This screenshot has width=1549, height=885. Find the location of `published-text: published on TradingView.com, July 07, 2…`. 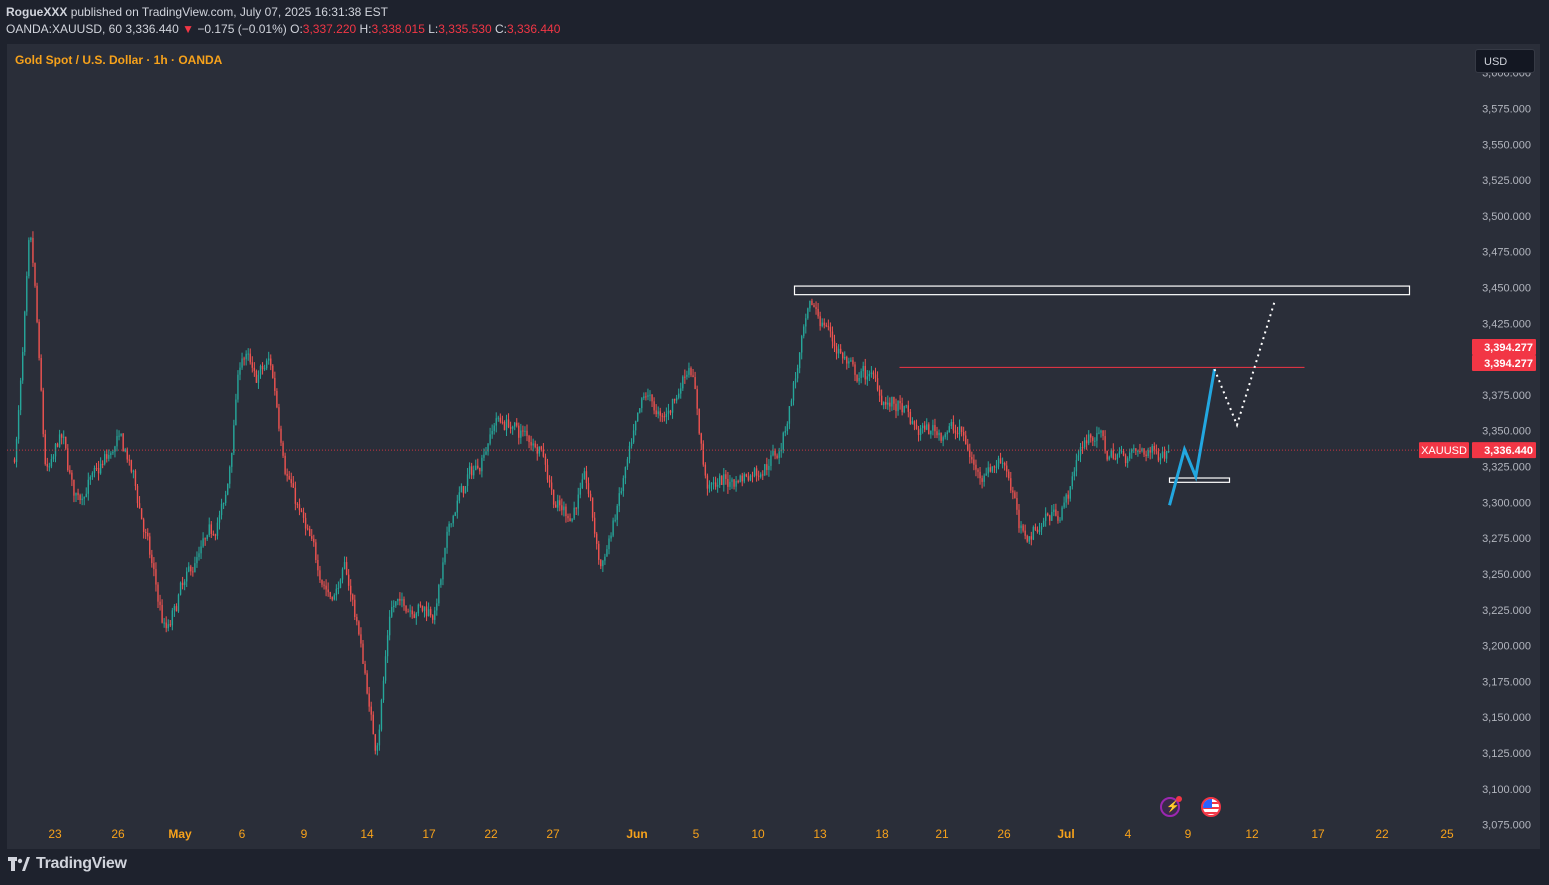

published-text: published on TradingView.com, July 07, 2… is located at coordinates (229, 12).